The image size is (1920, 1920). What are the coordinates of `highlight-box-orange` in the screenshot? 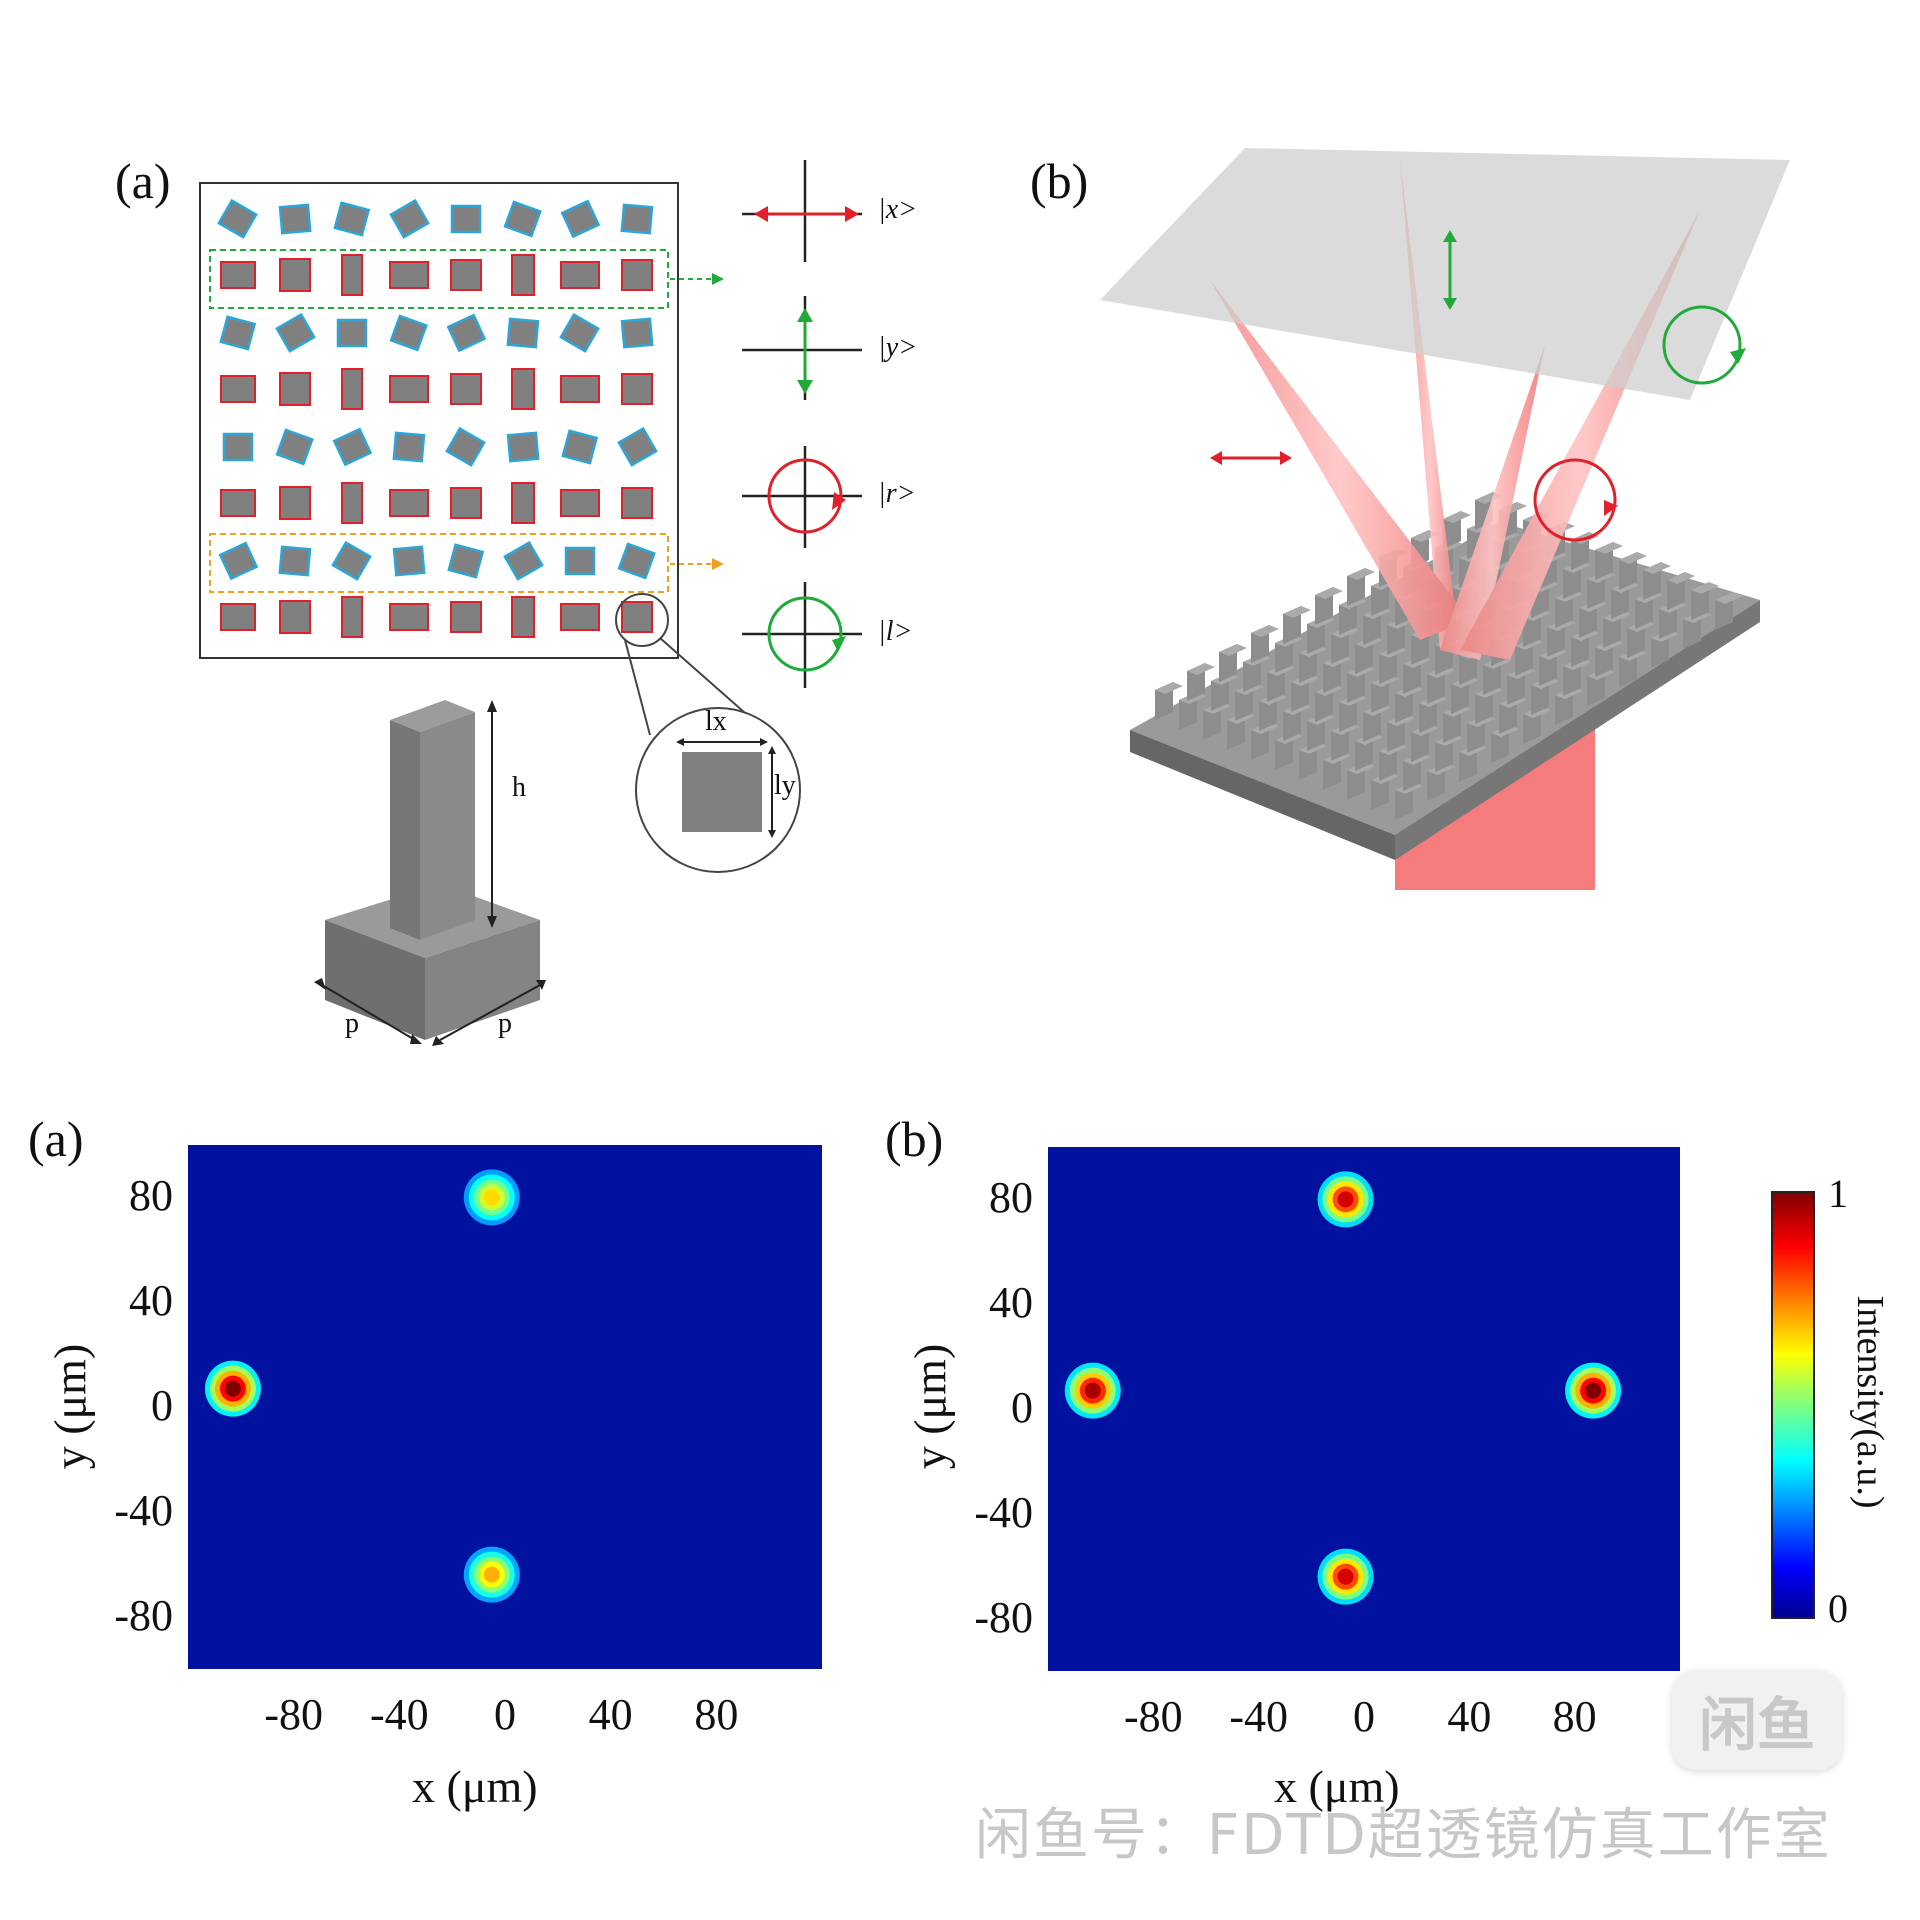 It's located at (439, 563).